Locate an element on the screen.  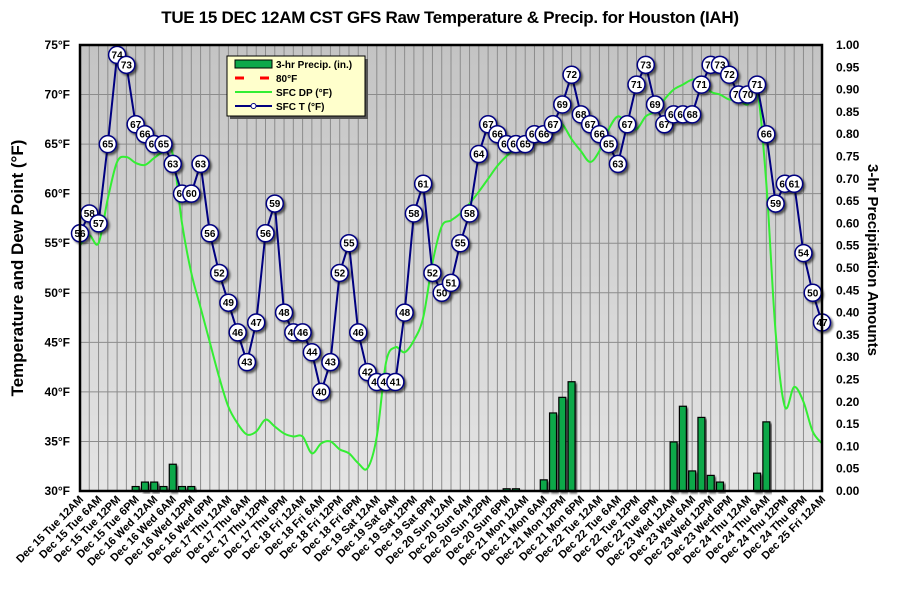
temperature-point: 68 is located at coordinates (692, 114).